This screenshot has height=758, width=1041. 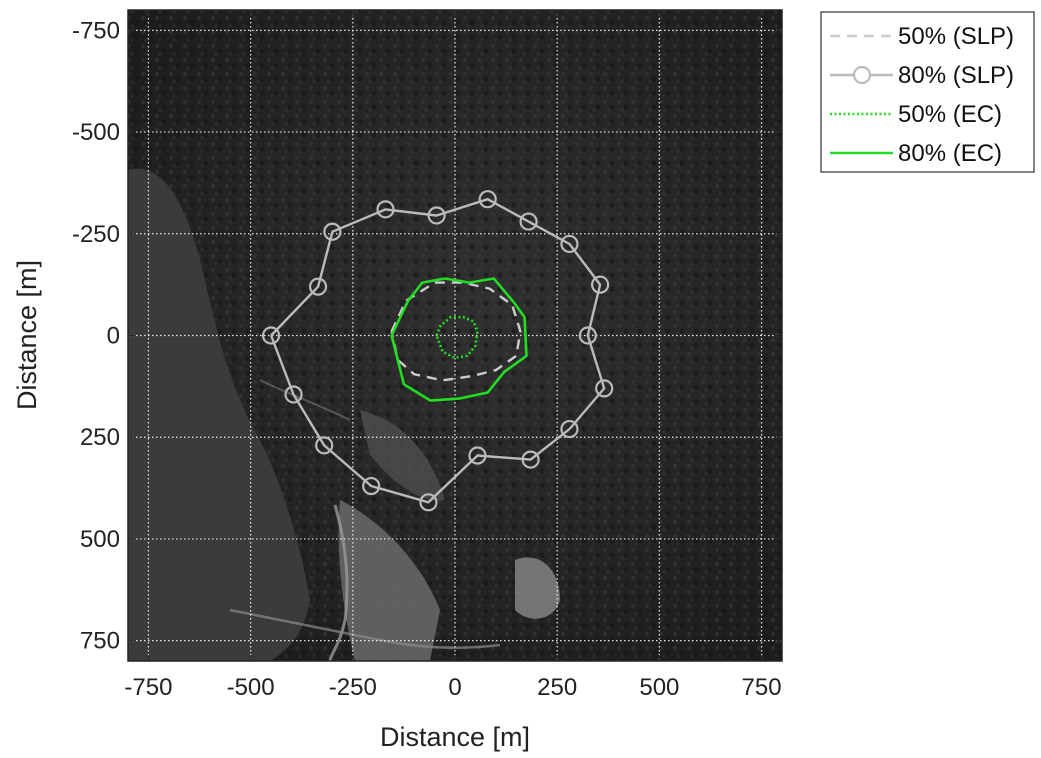 What do you see at coordinates (402, 455) in the screenshot?
I see `clearing-area` at bounding box center [402, 455].